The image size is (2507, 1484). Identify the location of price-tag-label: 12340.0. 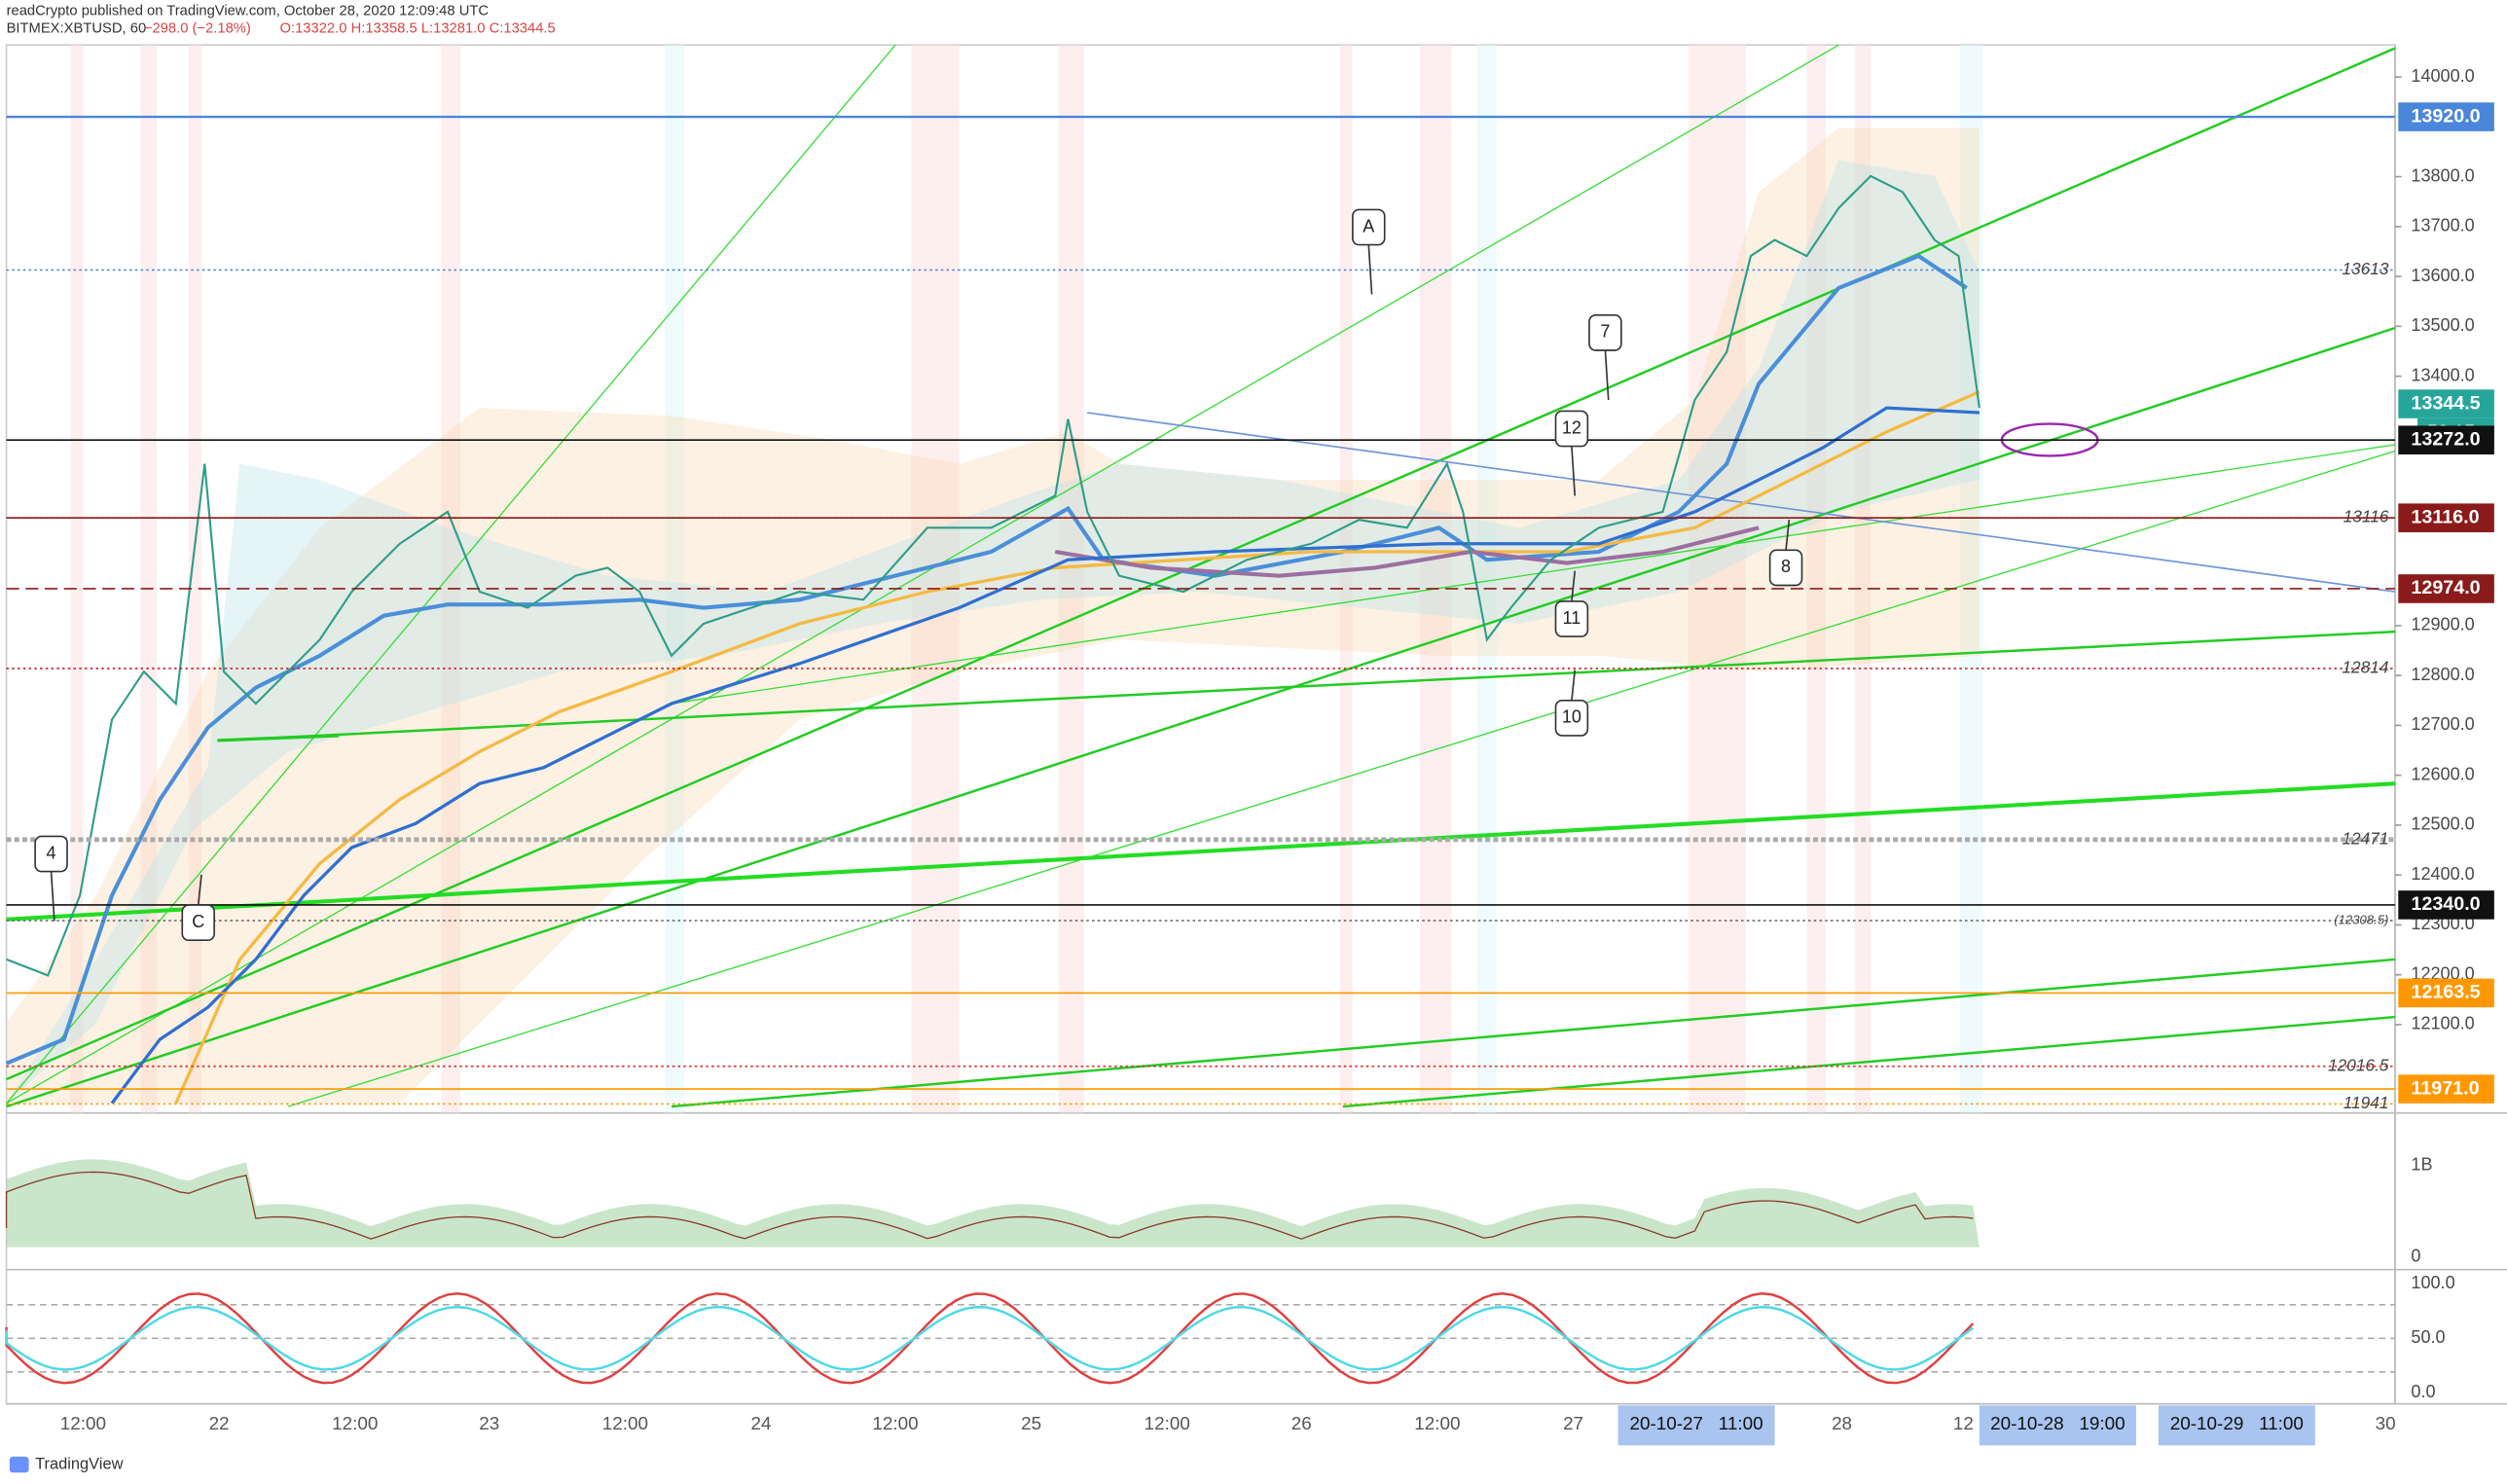
(2445, 904).